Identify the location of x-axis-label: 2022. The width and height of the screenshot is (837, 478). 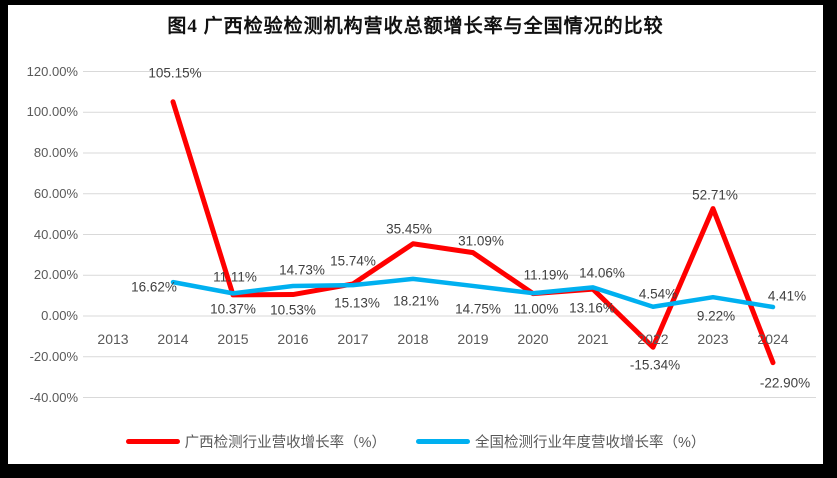
(653, 339).